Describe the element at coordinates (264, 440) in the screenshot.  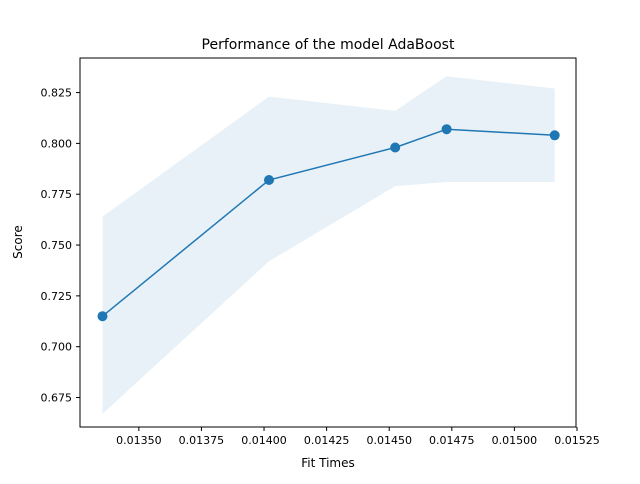
I see `x-tick-label: 0.01400` at that location.